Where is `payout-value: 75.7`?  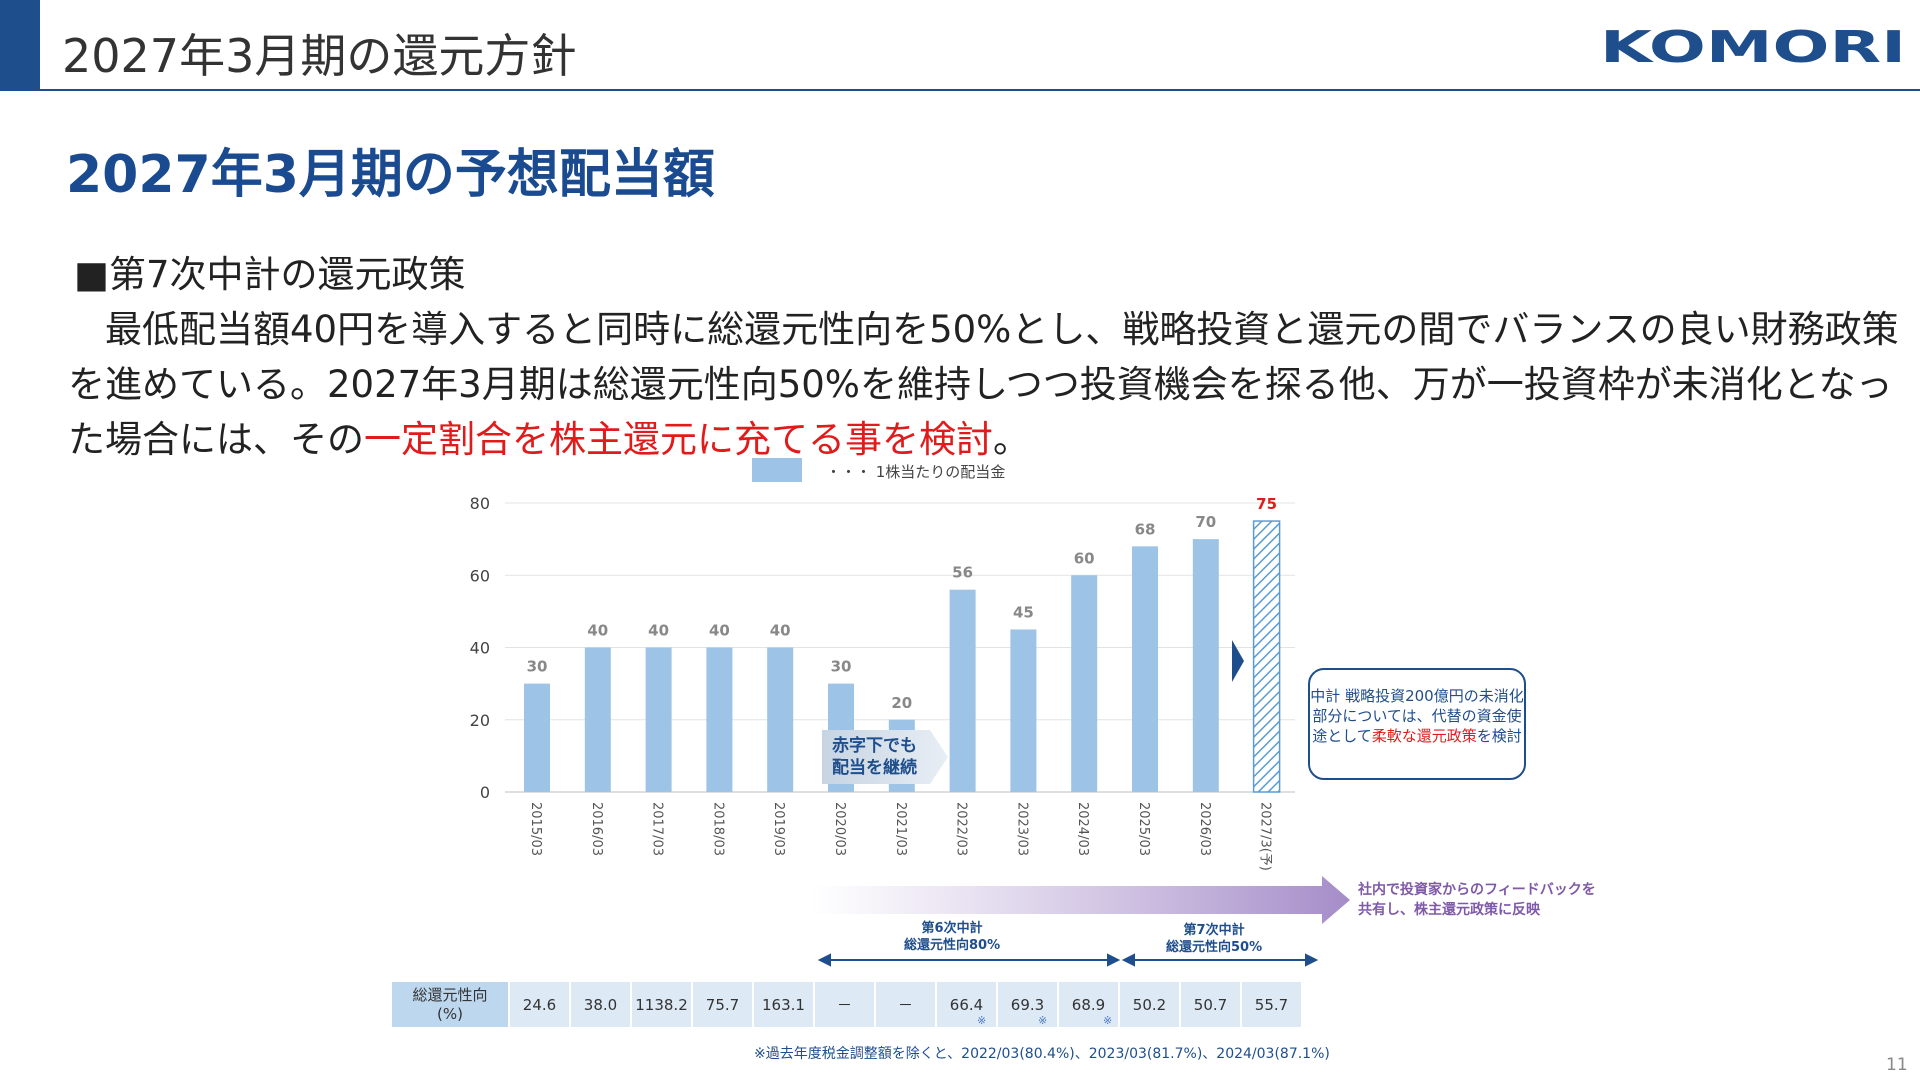 payout-value: 75.7 is located at coordinates (722, 1004).